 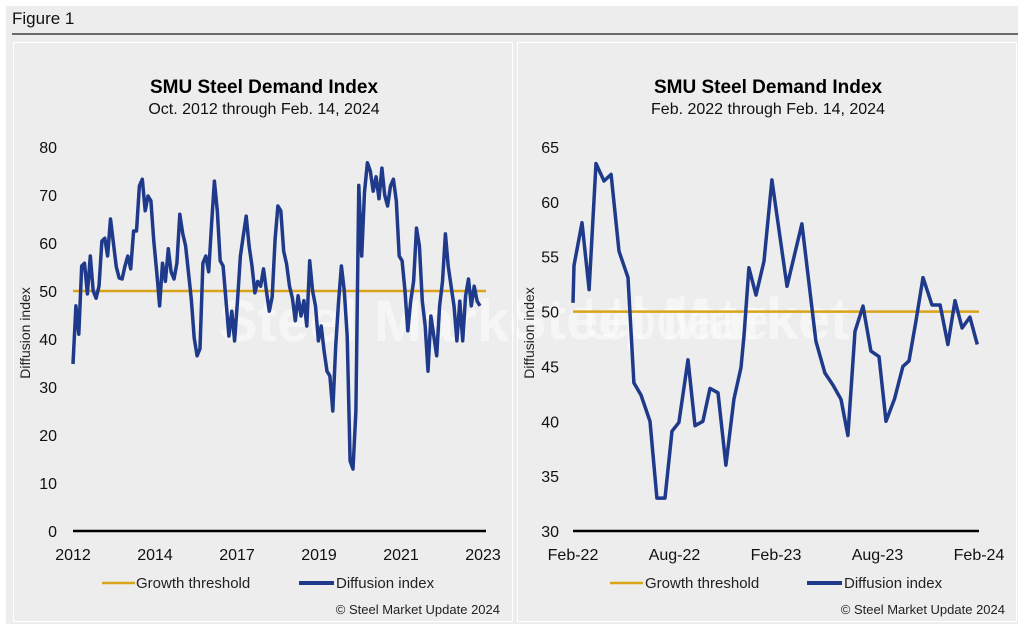 What do you see at coordinates (675, 555) in the screenshot?
I see `x-tick-label: Aug-22` at bounding box center [675, 555].